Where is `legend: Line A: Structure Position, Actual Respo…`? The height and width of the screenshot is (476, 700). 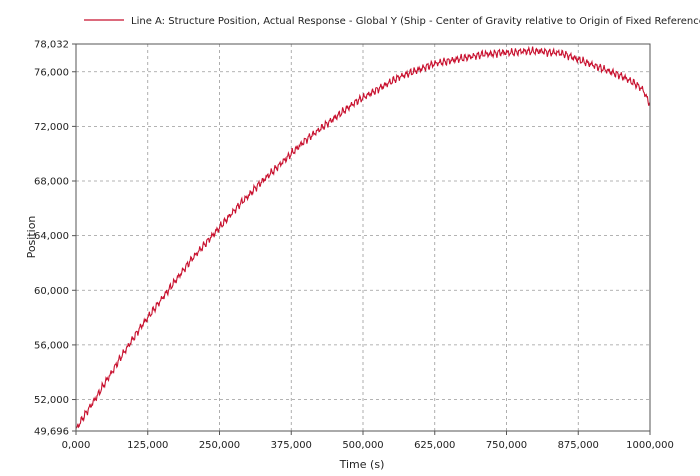 legend: Line A: Structure Position, Actual Respo… is located at coordinates (392, 21).